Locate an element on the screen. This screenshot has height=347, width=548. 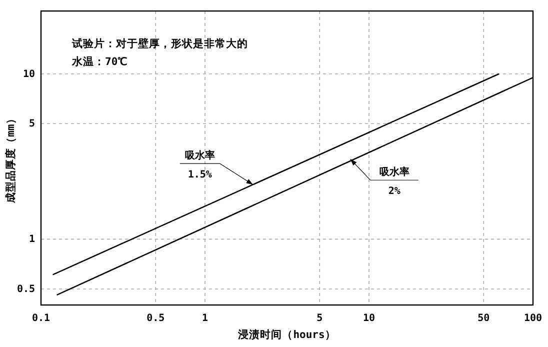
y-tick-label: 1 is located at coordinates (31, 240).